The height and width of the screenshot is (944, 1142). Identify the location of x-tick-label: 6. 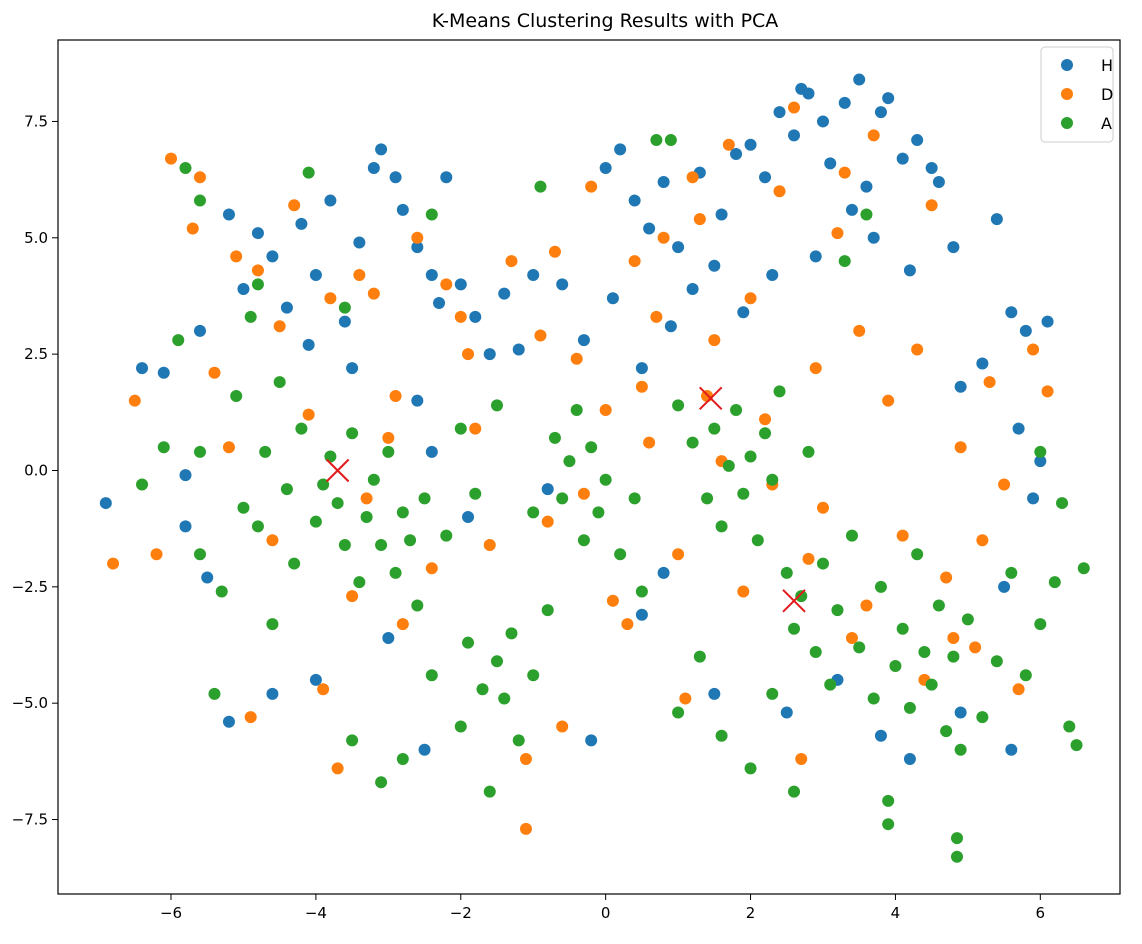
(1041, 913).